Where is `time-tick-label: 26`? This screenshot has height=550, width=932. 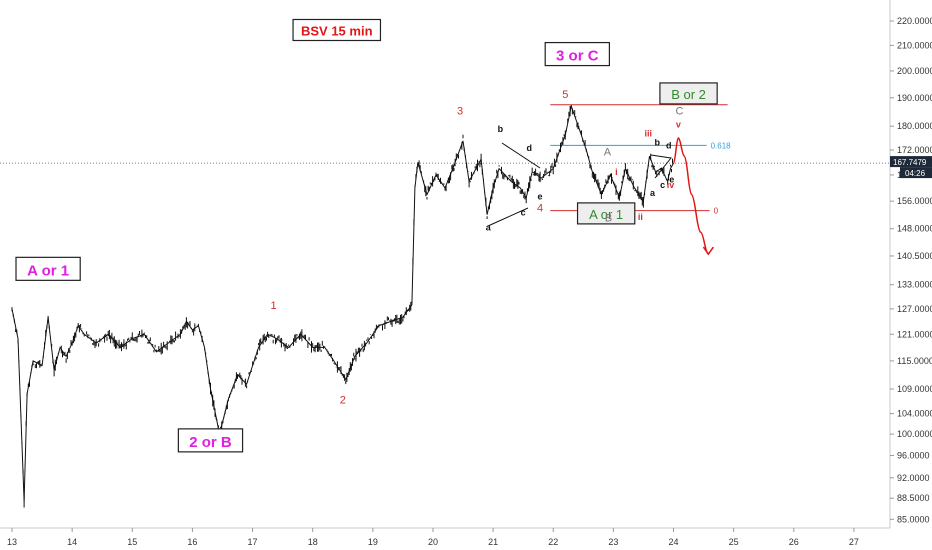 time-tick-label: 26 is located at coordinates (794, 542).